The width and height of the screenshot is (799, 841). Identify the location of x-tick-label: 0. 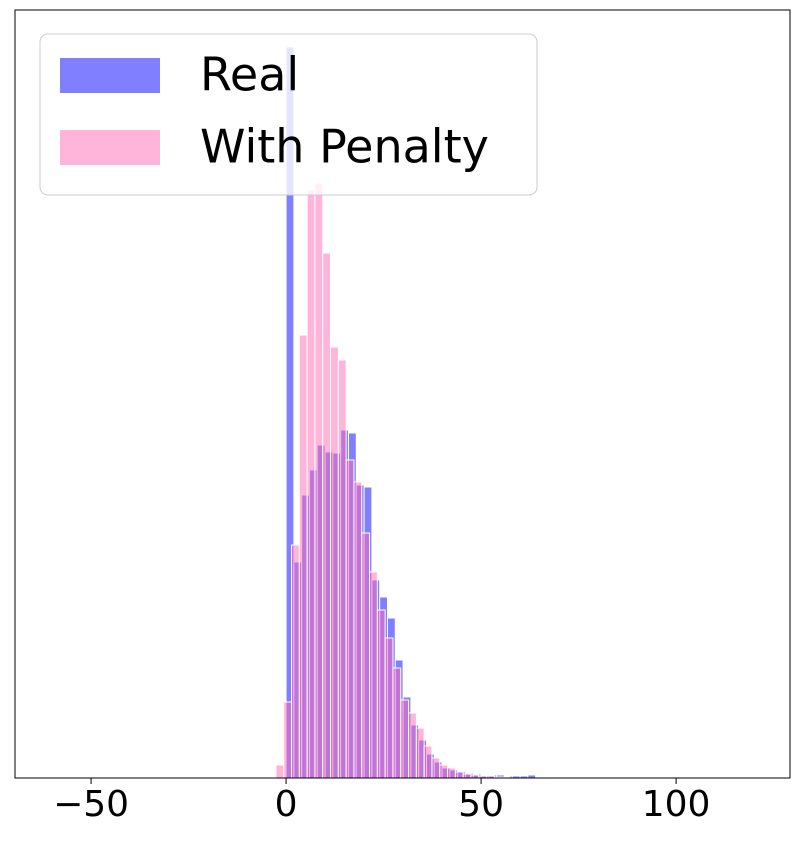
(286, 804).